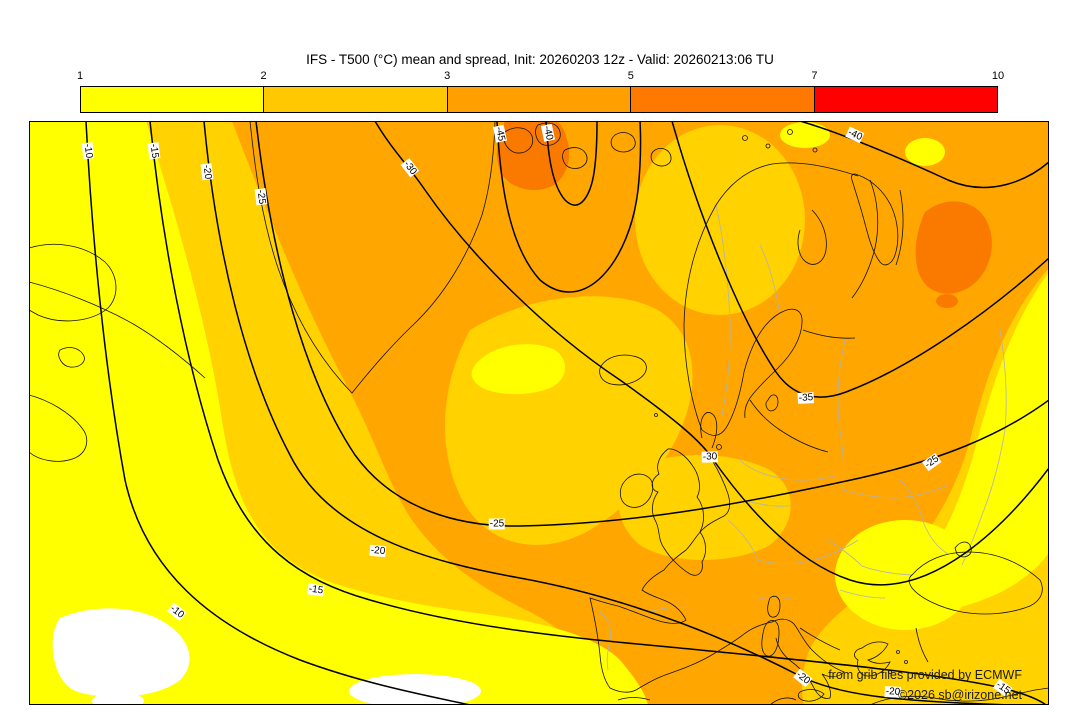 Image resolution: width=1080 pixels, height=718 pixels. I want to click on contour-label--15-1: -15, so click(154, 151).